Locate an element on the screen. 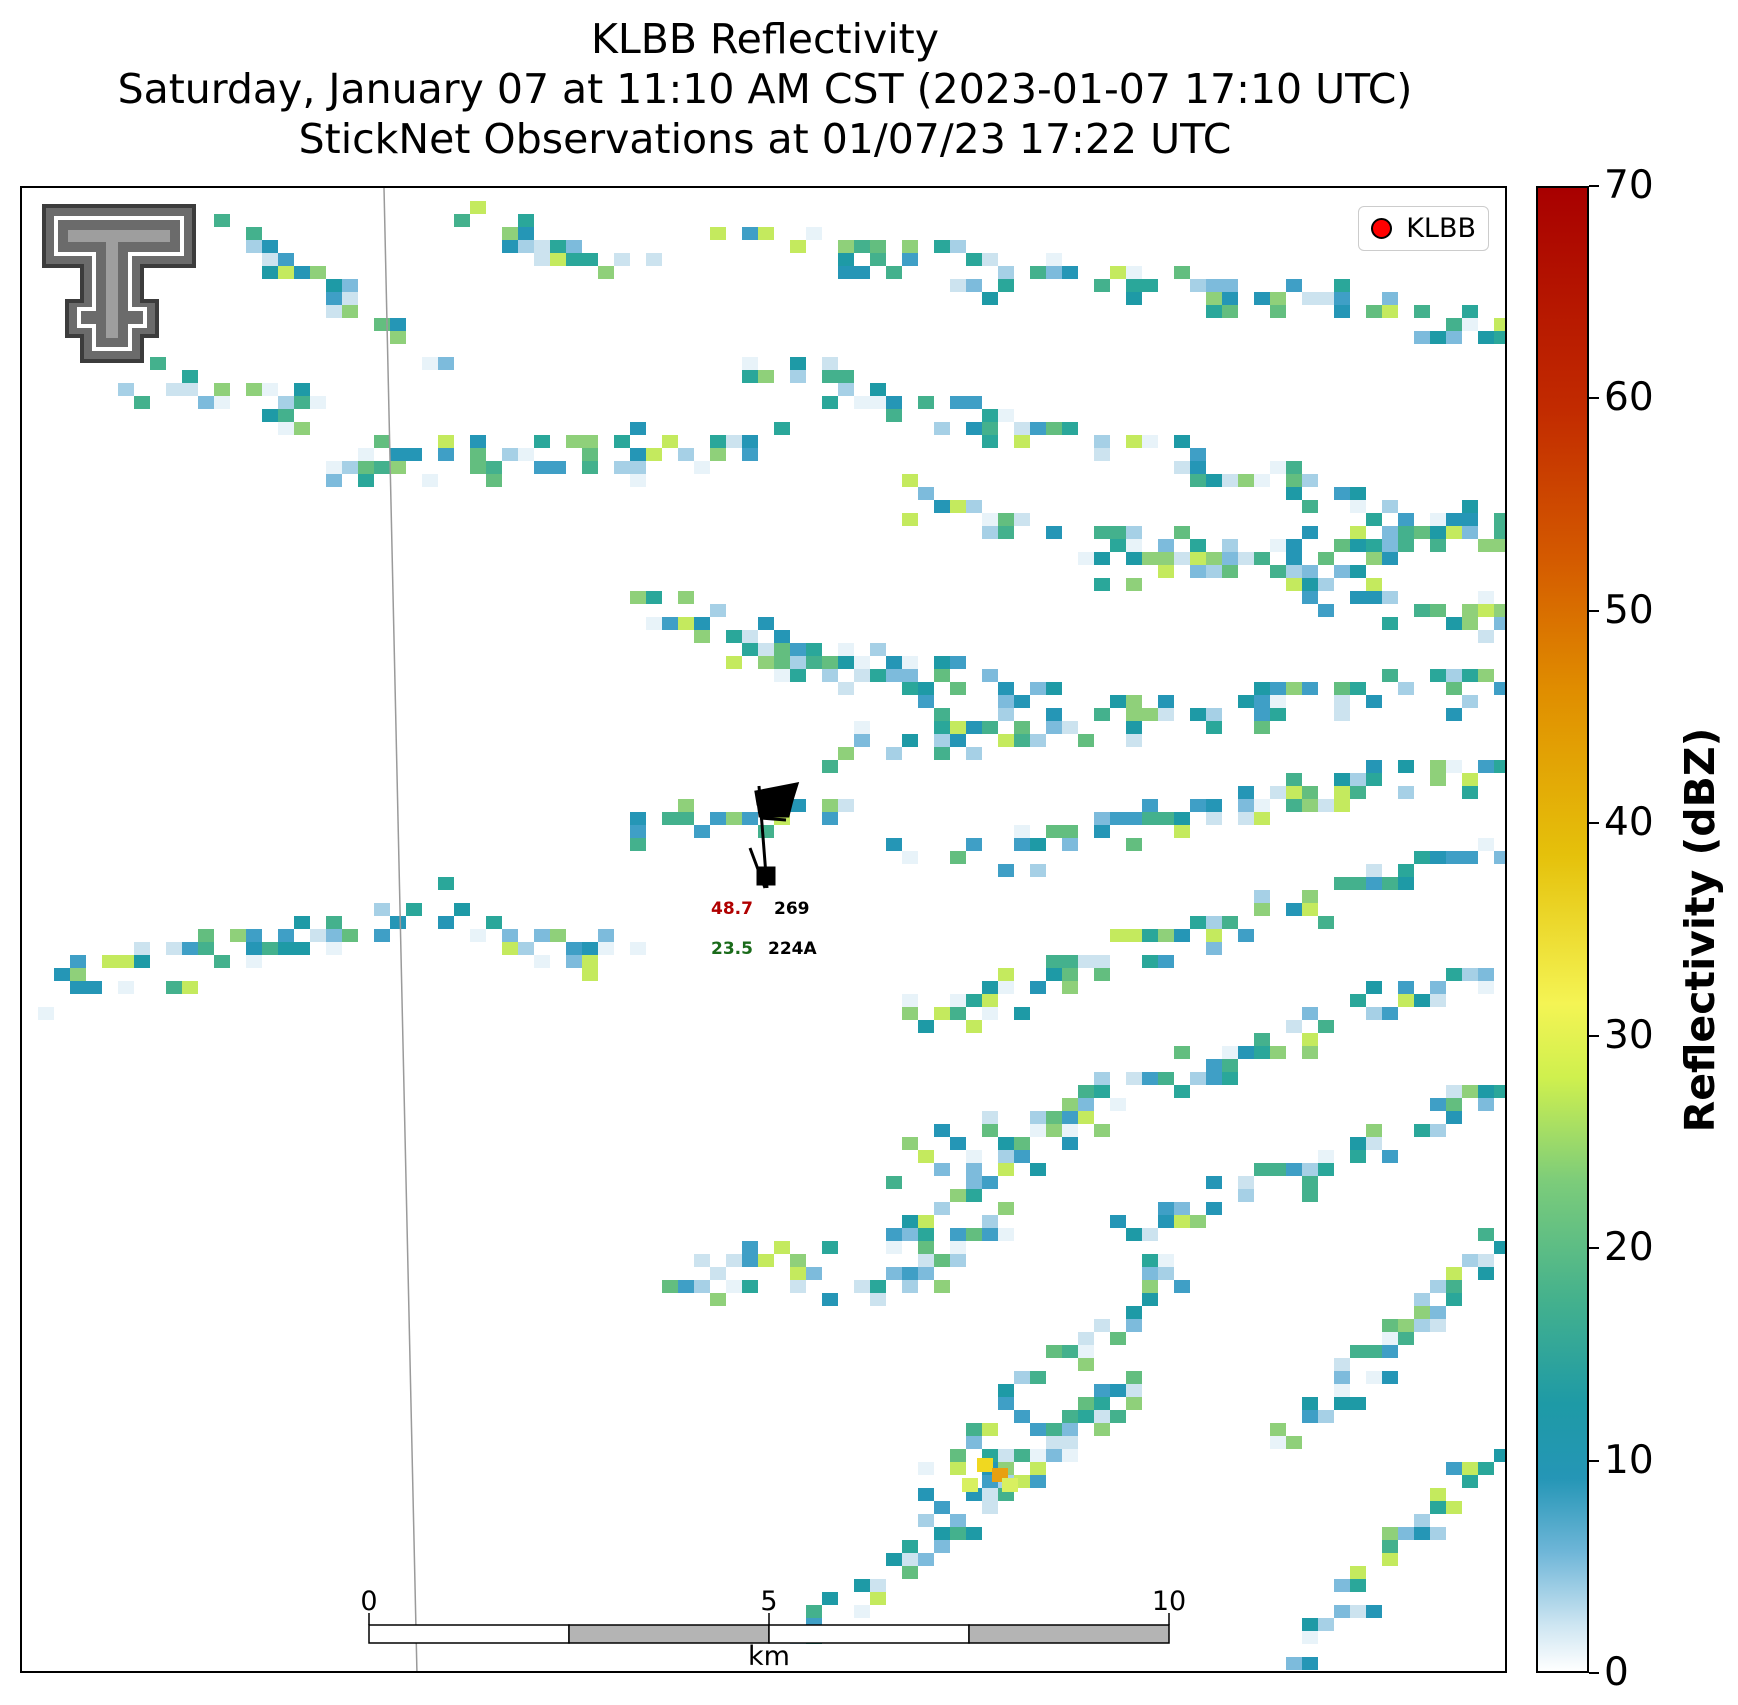 This screenshot has height=1705, width=1738. map-legend: KLBB is located at coordinates (1423, 228).